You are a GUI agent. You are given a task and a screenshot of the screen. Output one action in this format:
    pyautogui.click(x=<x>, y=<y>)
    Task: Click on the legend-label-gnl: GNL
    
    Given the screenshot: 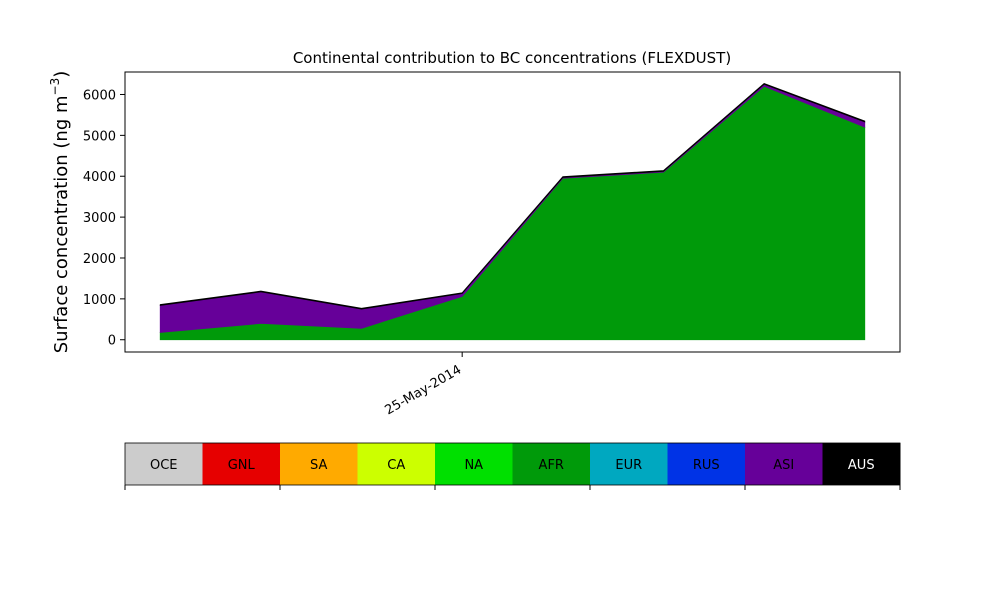 What is the action you would take?
    pyautogui.click(x=242, y=465)
    